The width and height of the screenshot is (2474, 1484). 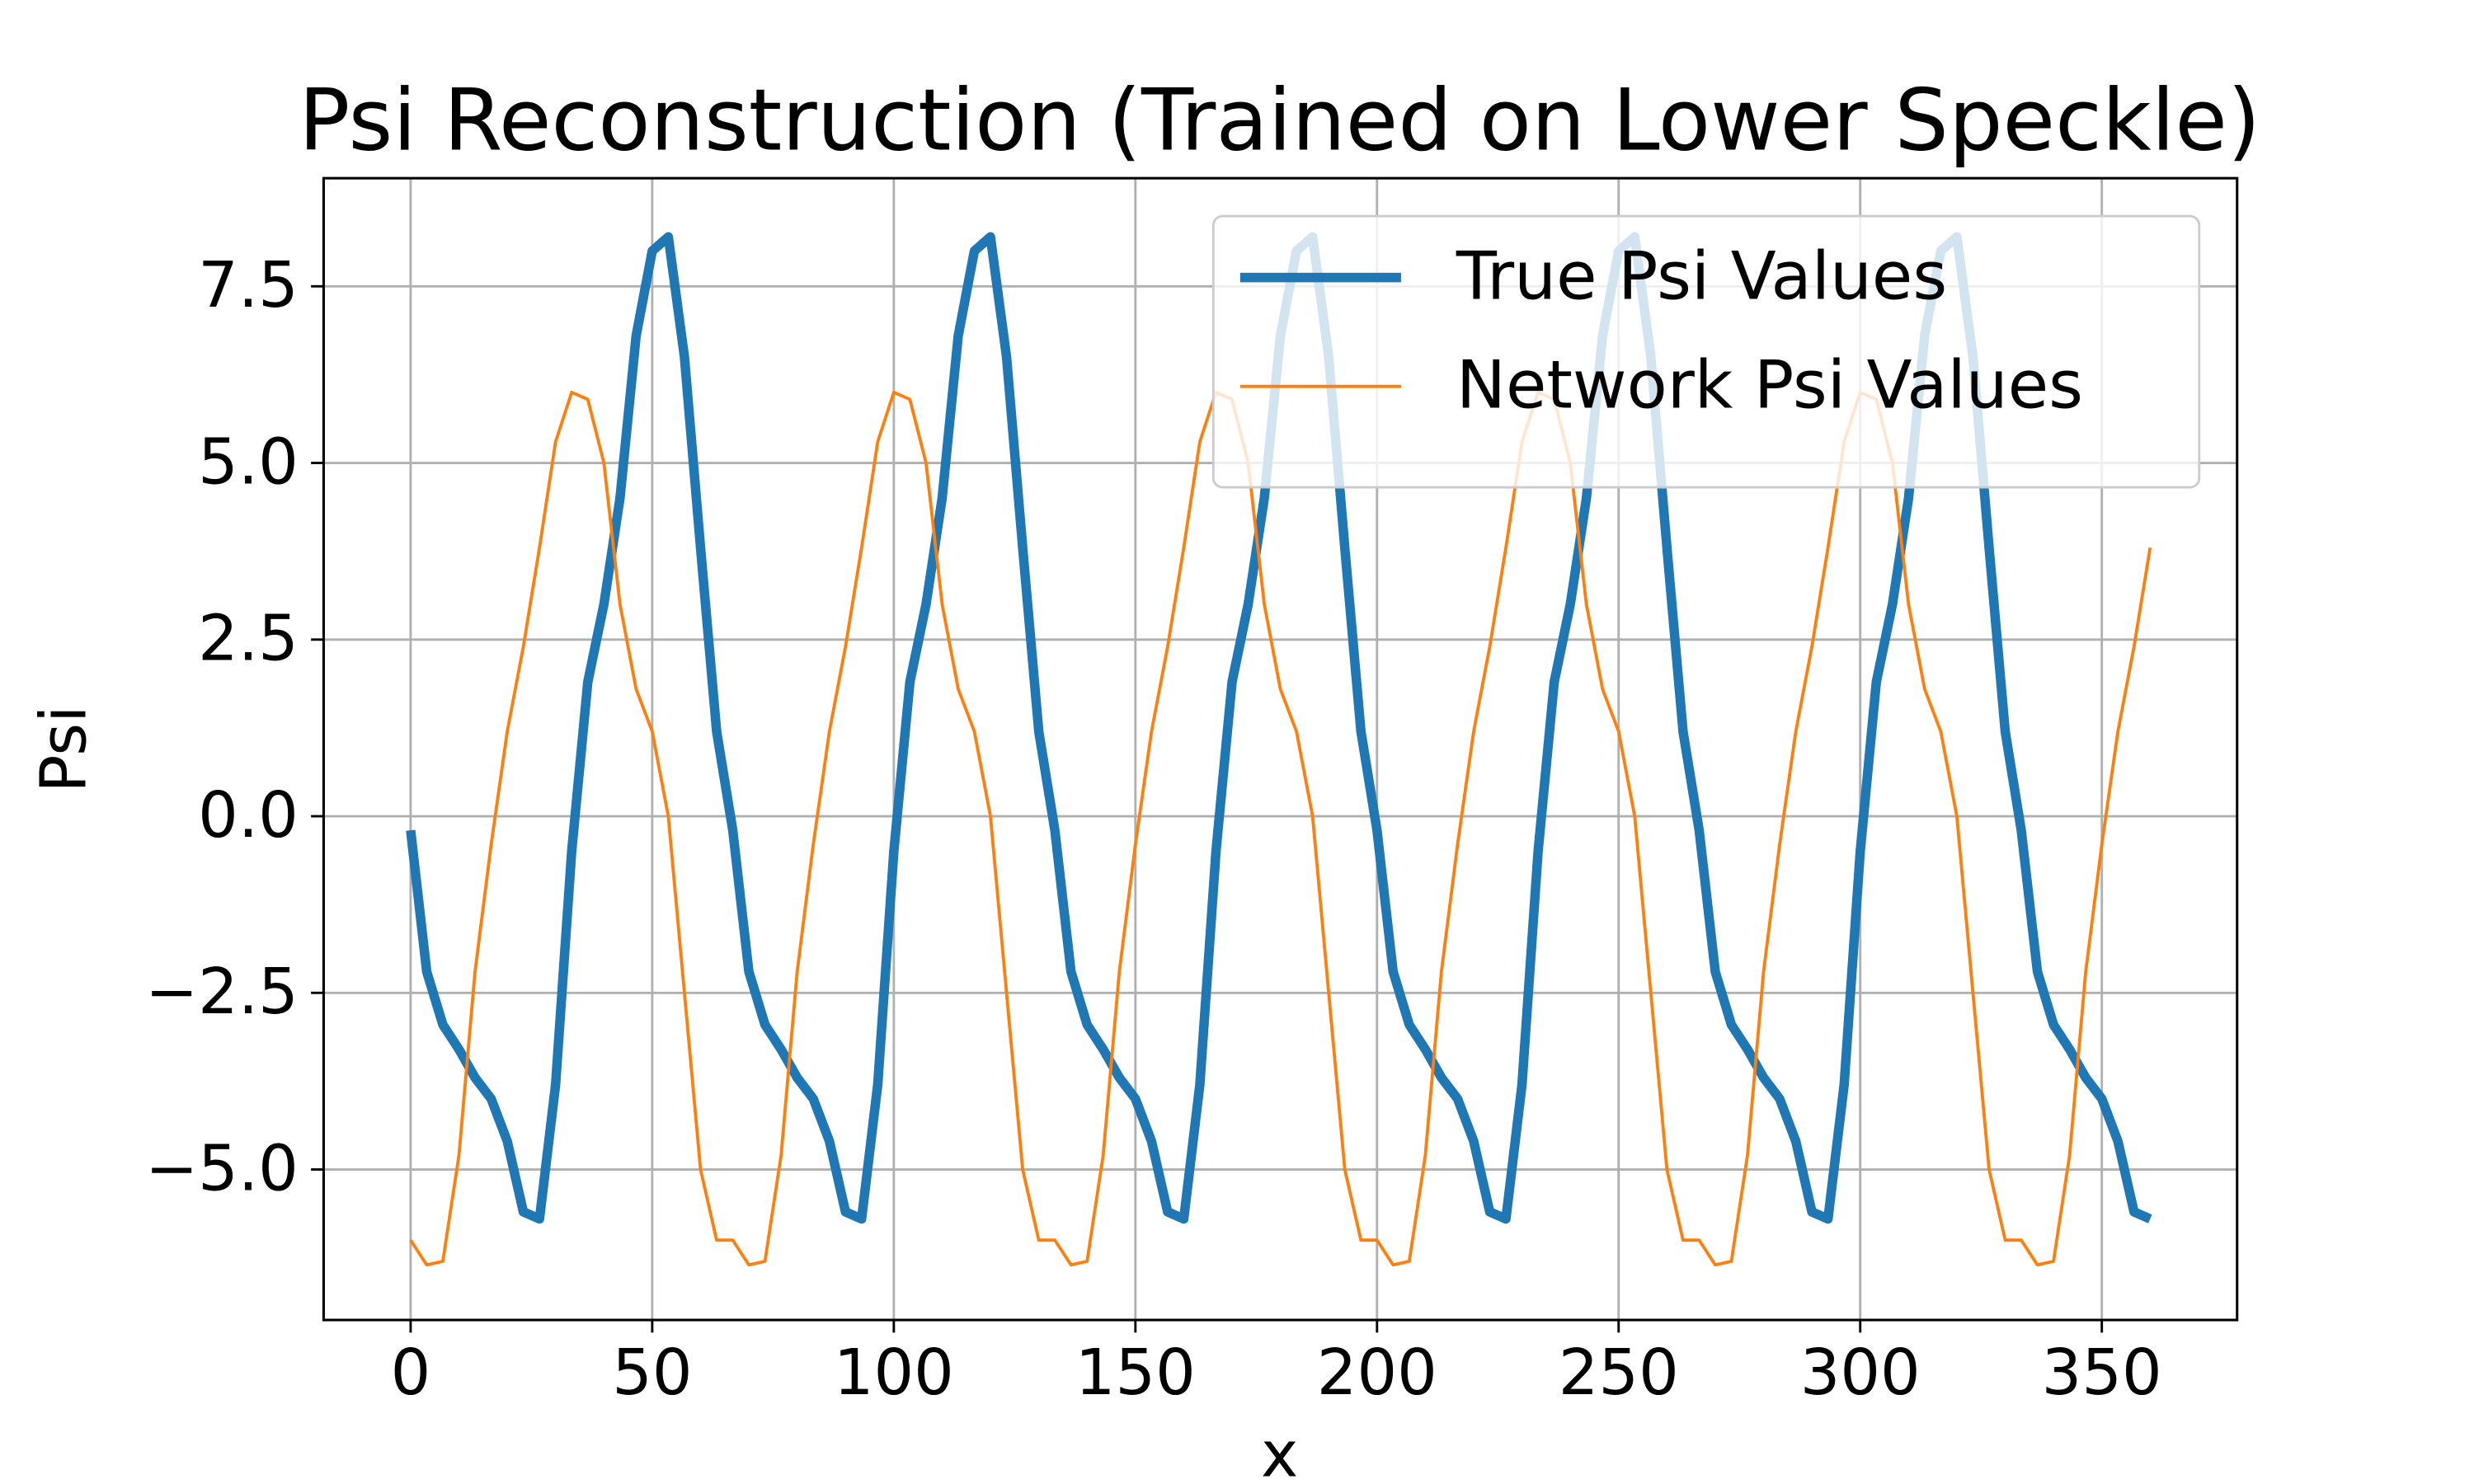 What do you see at coordinates (652, 1373) in the screenshot?
I see `x-tick-label: 50` at bounding box center [652, 1373].